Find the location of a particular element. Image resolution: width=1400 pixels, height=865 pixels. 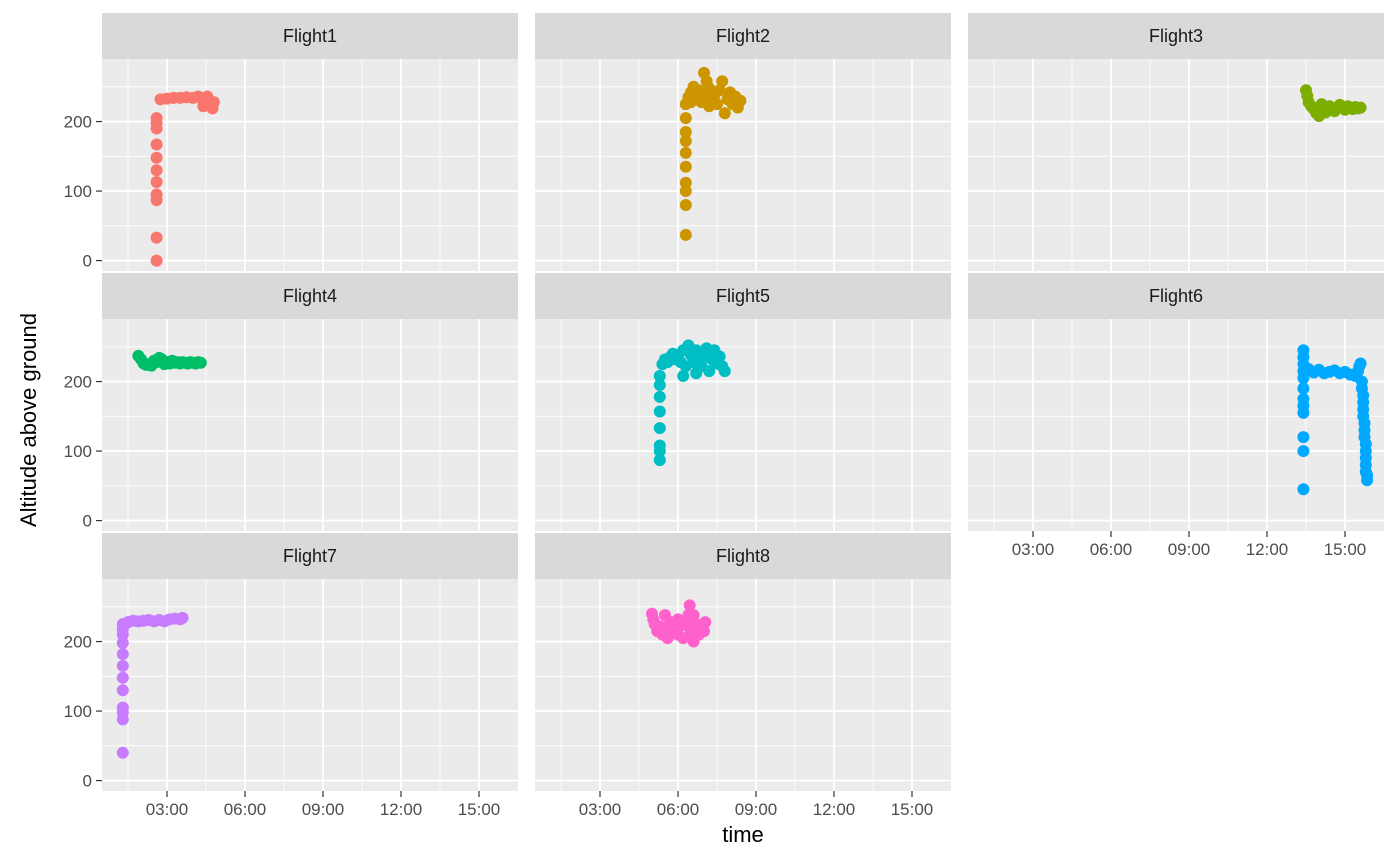

x-tick-label: 15:00 is located at coordinates (479, 809).